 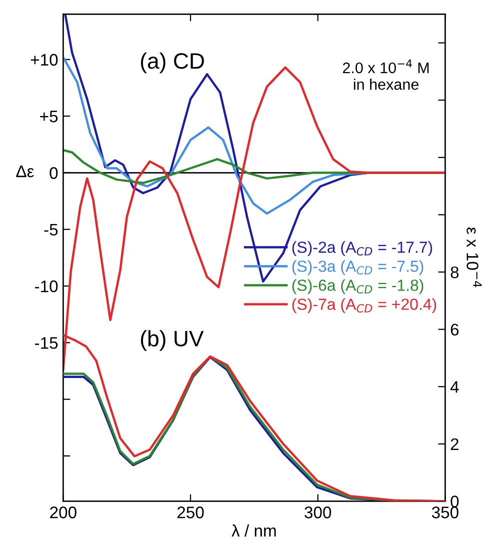 I want to click on y-tick-label: +5, so click(x=49, y=116).